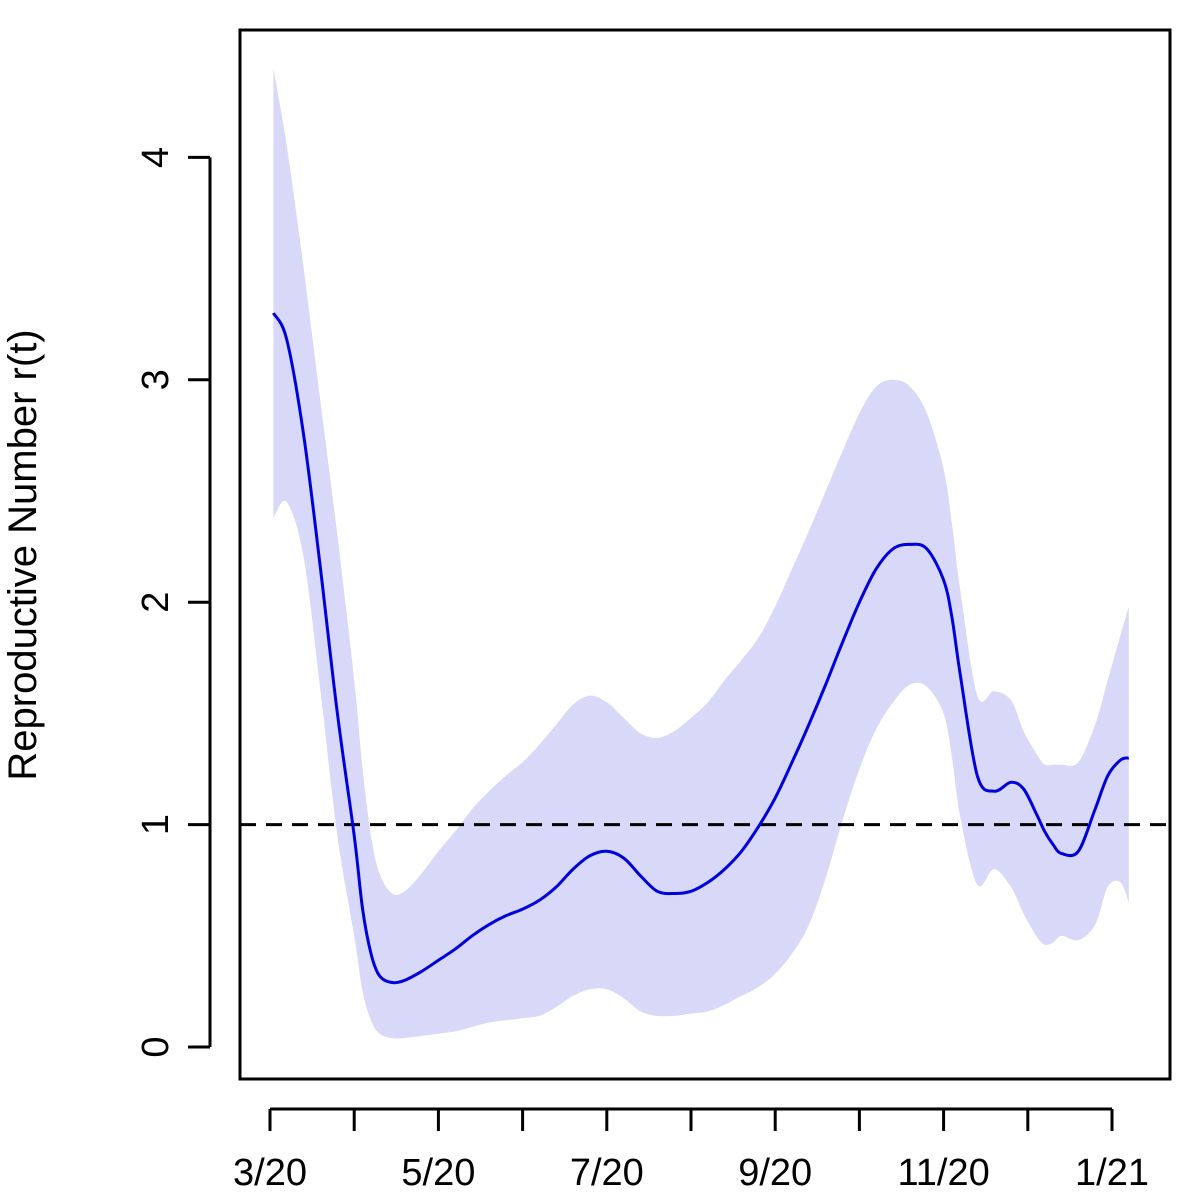  Describe the element at coordinates (156, 602) in the screenshot. I see `y-tick-label: 2` at that location.